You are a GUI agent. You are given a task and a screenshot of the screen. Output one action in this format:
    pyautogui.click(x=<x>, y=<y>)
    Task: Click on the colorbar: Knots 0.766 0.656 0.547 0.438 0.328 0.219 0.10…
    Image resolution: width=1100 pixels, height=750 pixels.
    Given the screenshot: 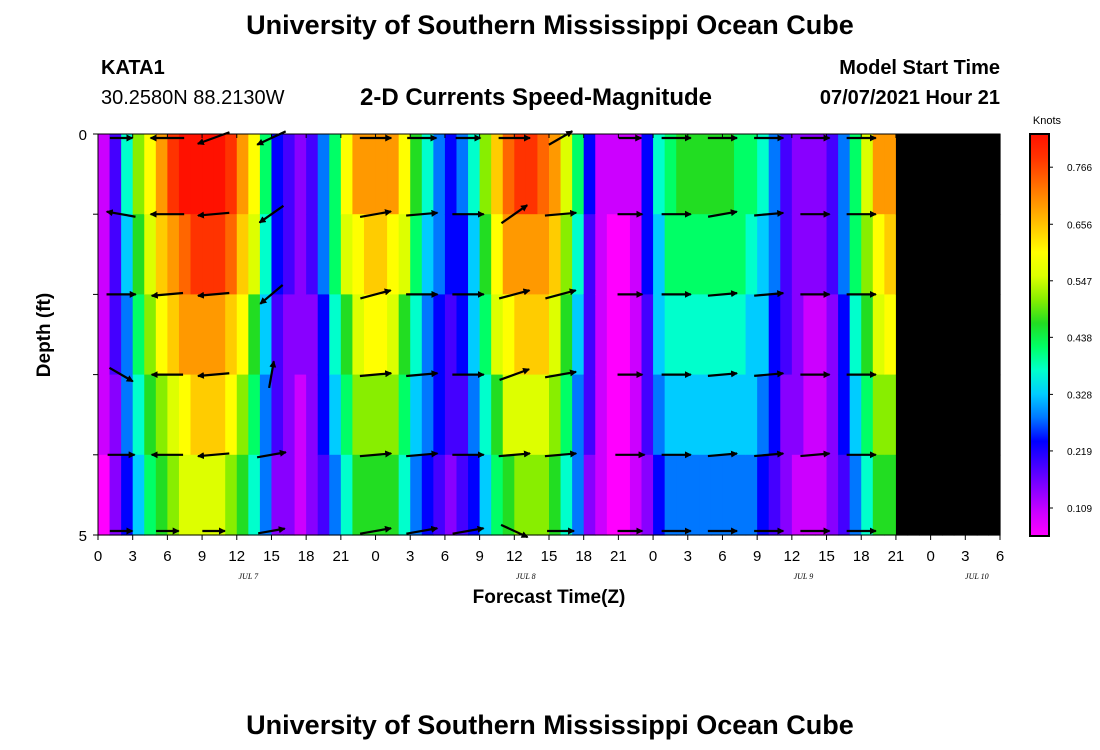 What is the action you would take?
    pyautogui.click(x=1060, y=326)
    